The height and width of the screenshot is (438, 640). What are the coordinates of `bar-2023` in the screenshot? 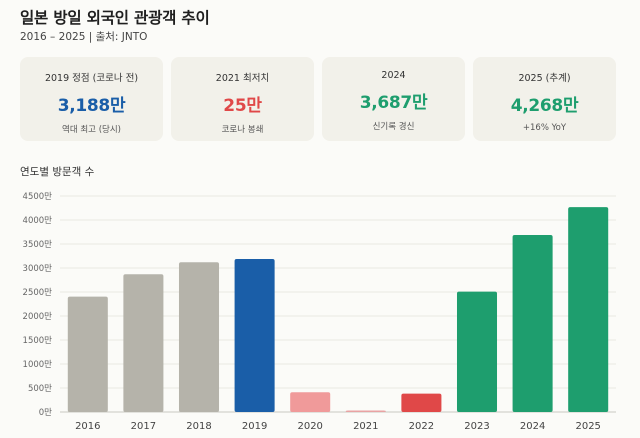 It's located at (477, 351).